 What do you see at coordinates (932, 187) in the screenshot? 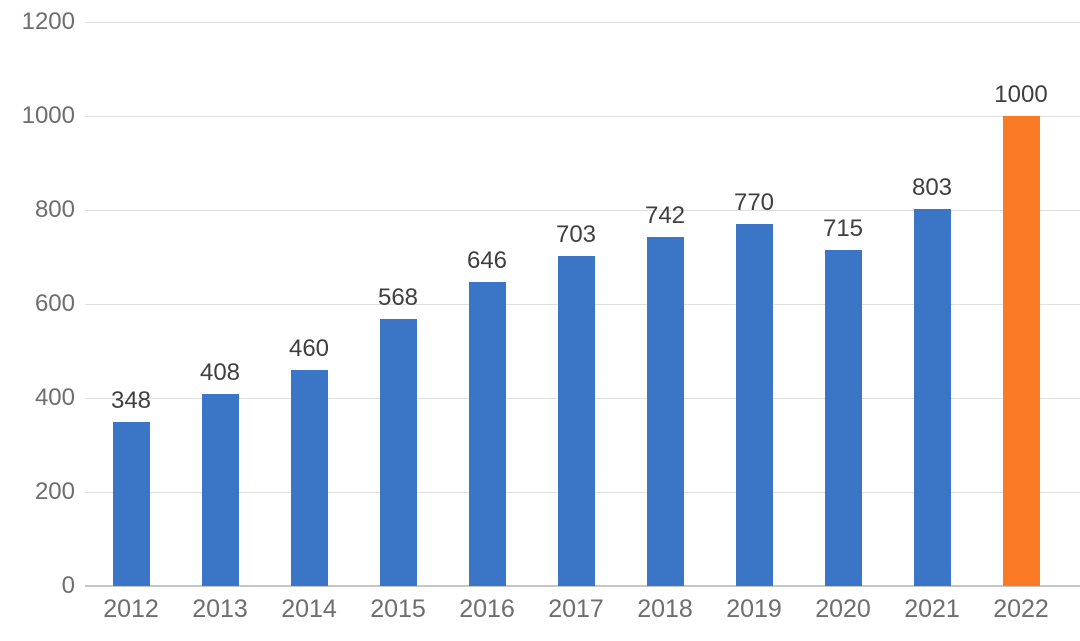
I see `data-label-2021: 803` at bounding box center [932, 187].